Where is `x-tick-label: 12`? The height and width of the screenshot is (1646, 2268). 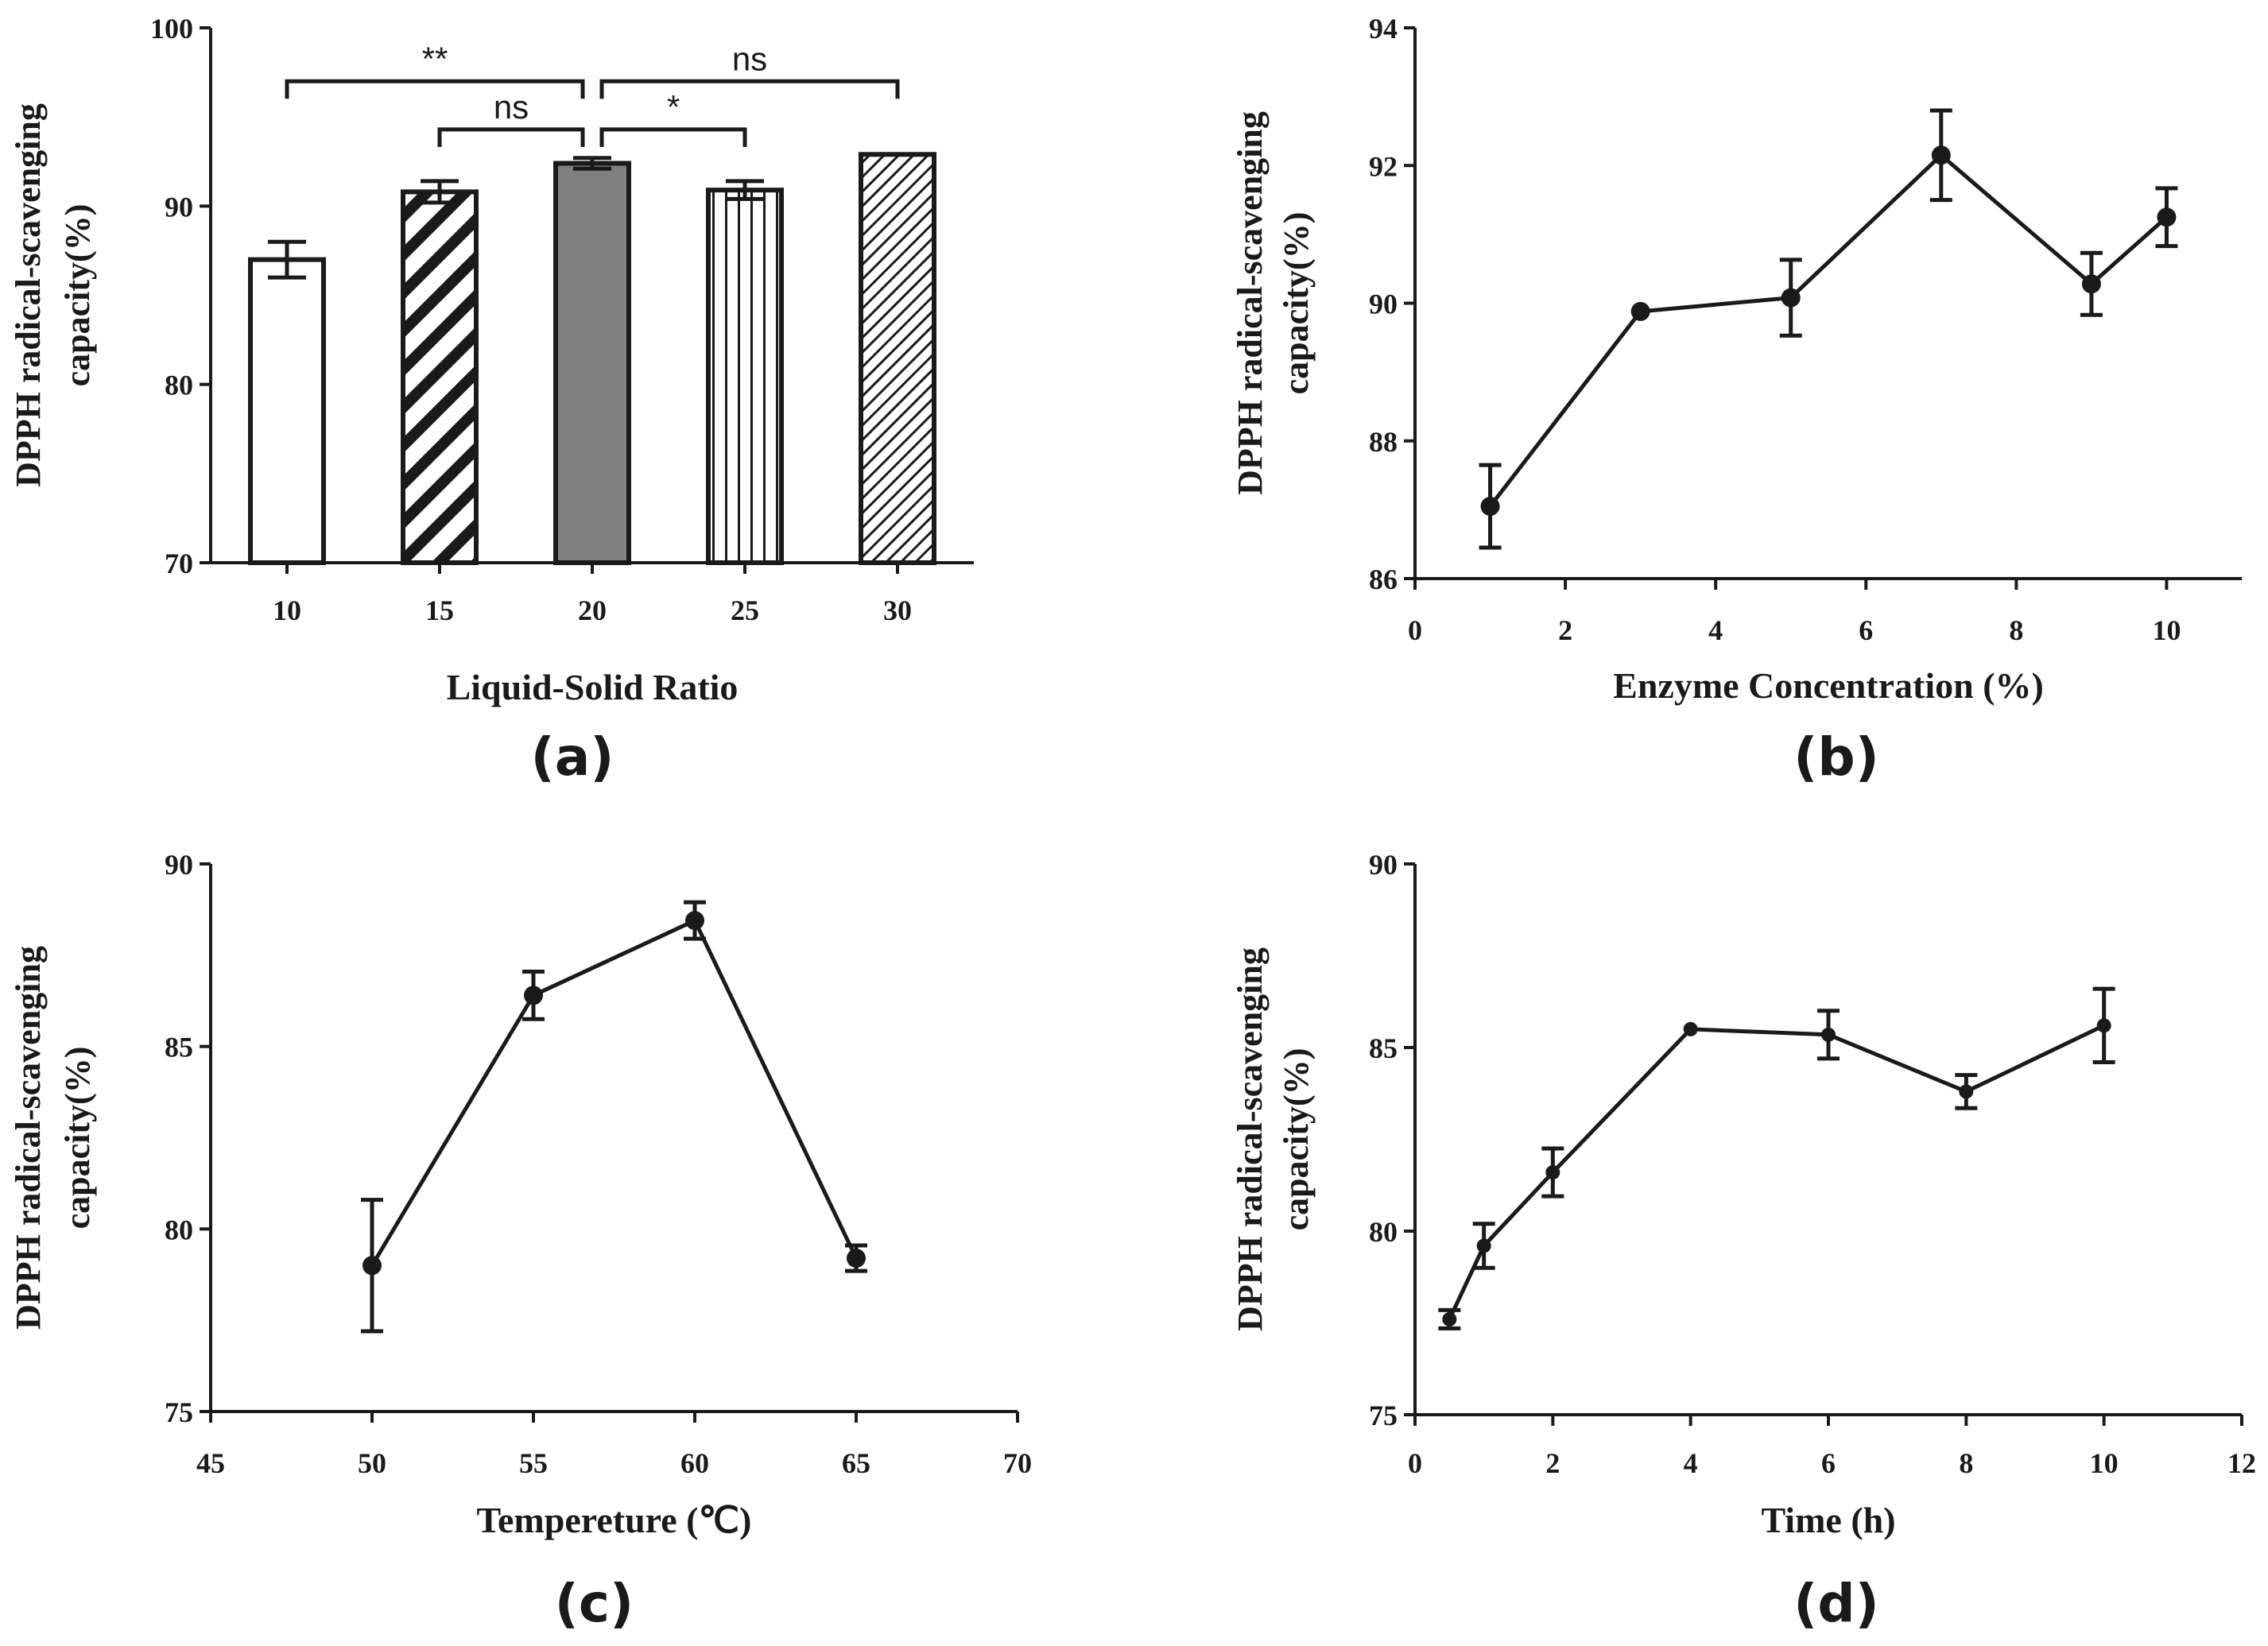 x-tick-label: 12 is located at coordinates (2241, 1463).